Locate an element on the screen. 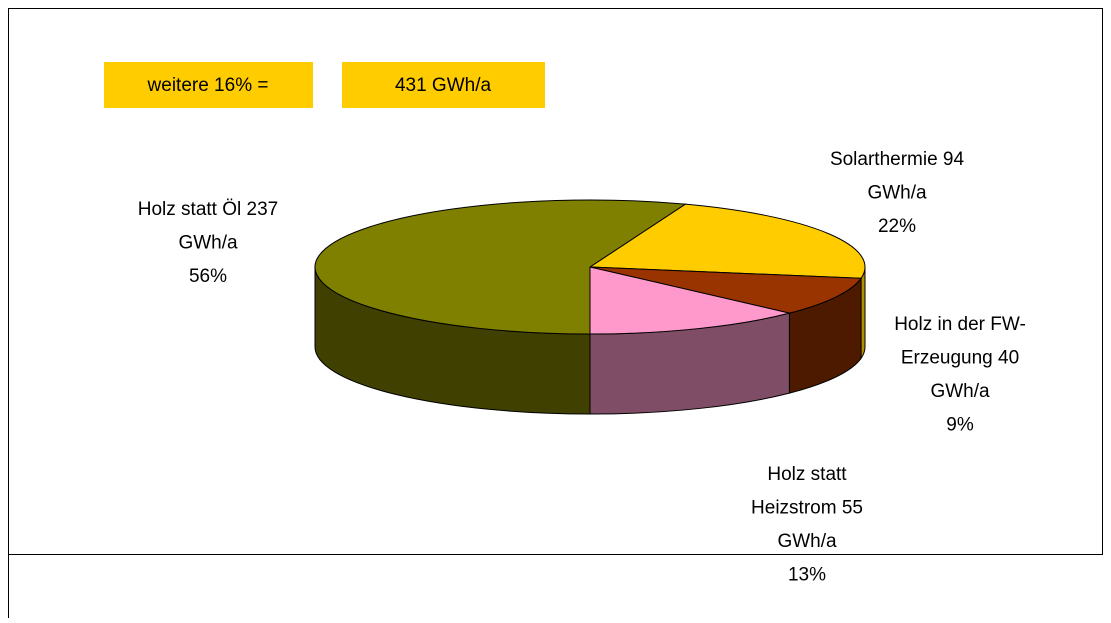 The image size is (1111, 623). data-label: Holz statt Öl 237 is located at coordinates (208, 209).